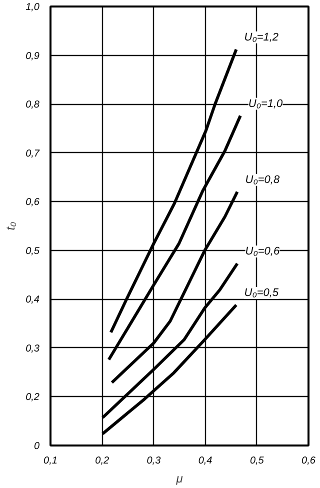  I want to click on y-tick-label: 0,4, so click(33, 300).